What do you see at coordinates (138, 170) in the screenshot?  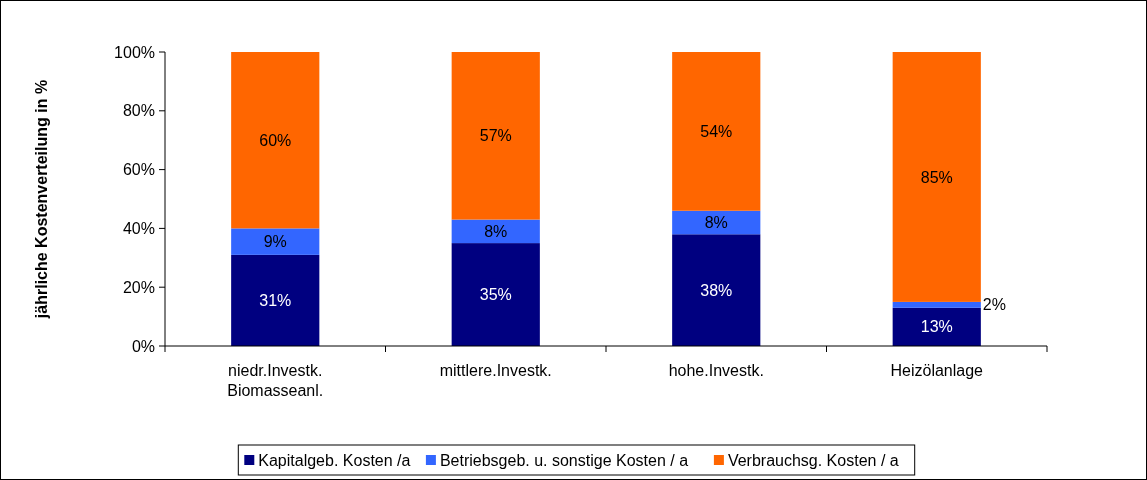 I see `y-tick-label: 60%` at bounding box center [138, 170].